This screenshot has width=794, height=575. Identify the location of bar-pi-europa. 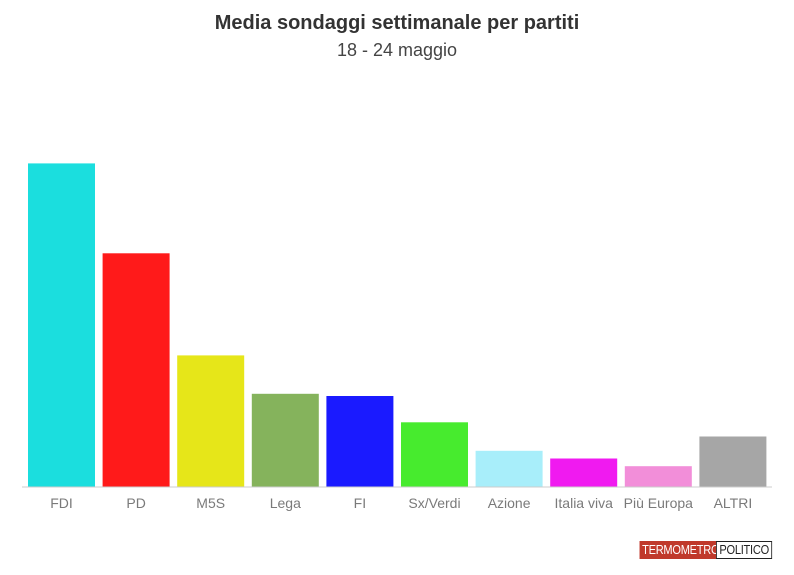
(658, 476).